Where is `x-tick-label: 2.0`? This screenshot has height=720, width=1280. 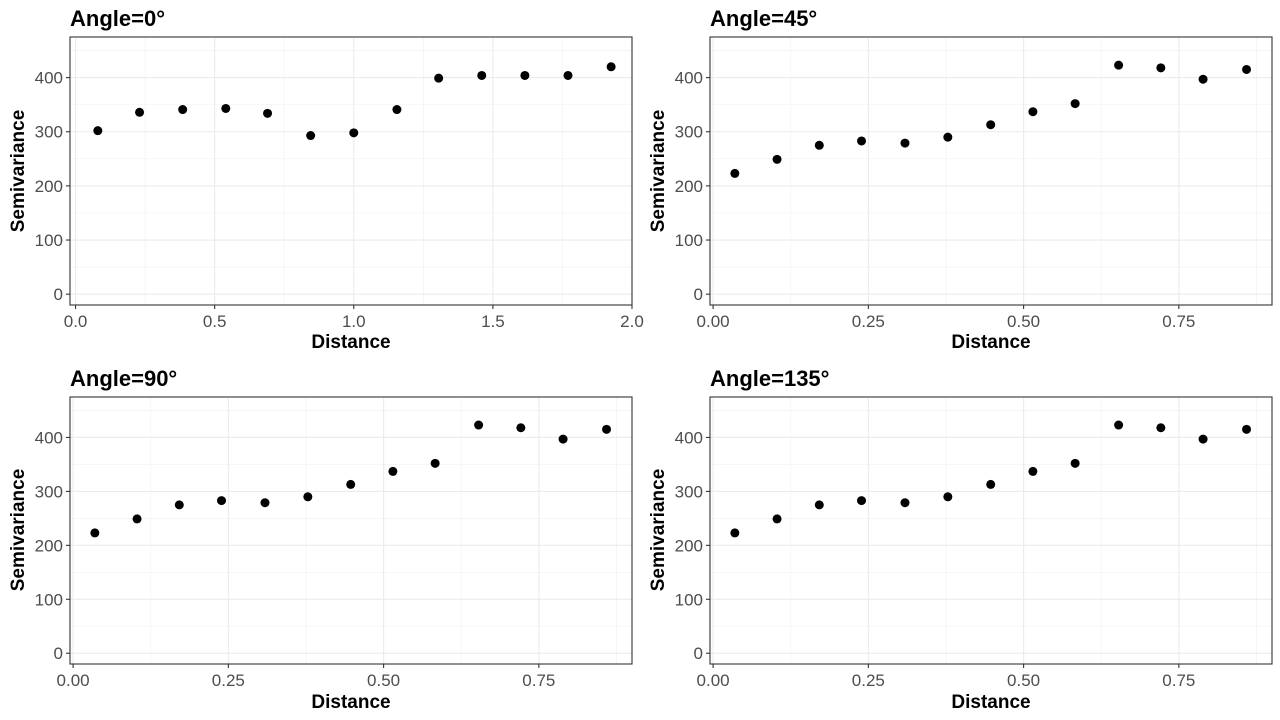
x-tick-label: 2.0 is located at coordinates (632, 321).